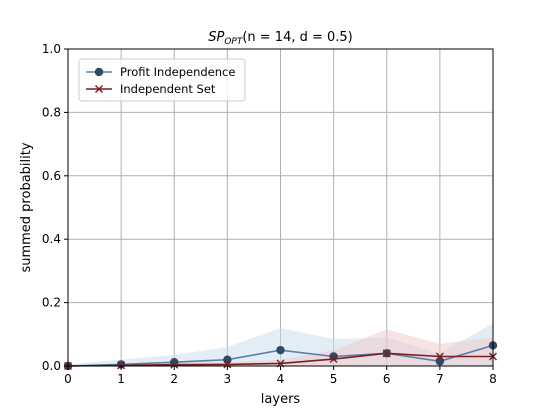  Describe the element at coordinates (51, 303) in the screenshot. I see `y-tick-label: 0.2` at that location.